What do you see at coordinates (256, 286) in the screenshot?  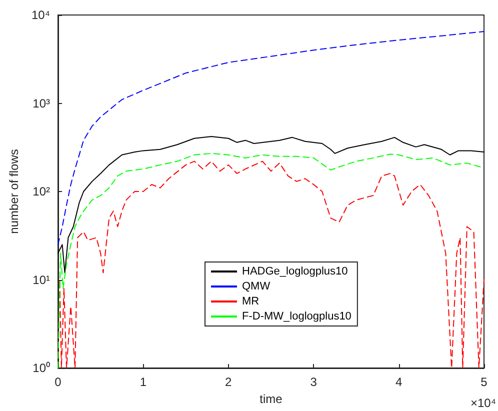 I see `legend-label: QMW` at bounding box center [256, 286].